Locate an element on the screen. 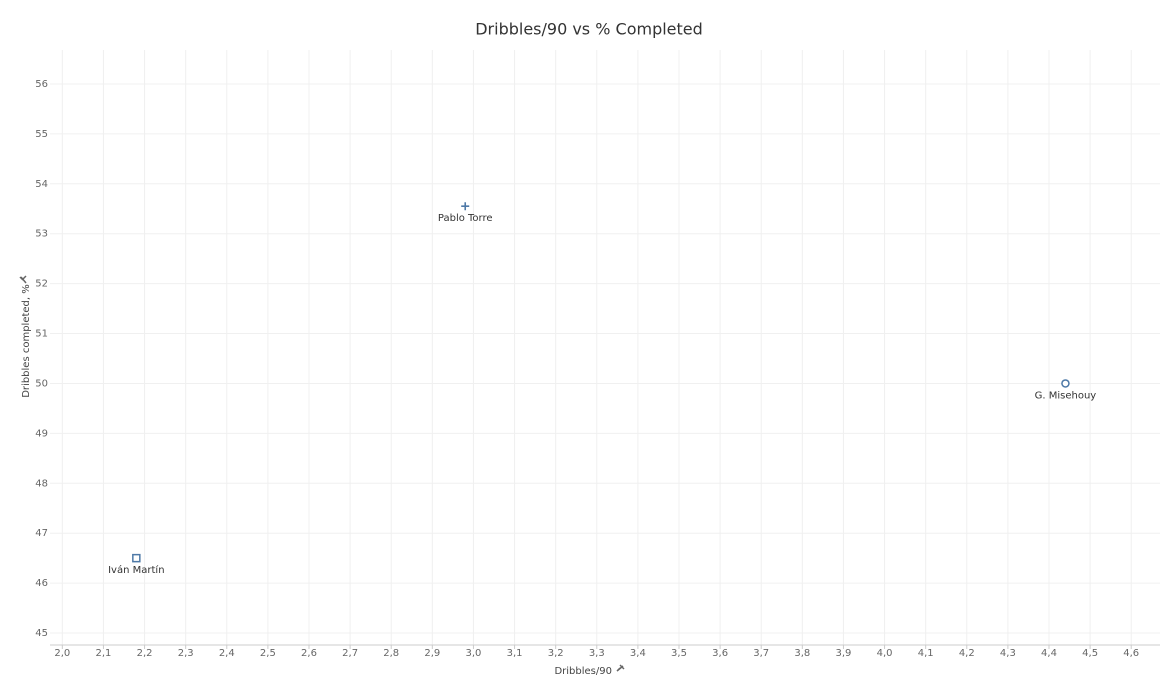 This screenshot has height=700, width=1170. x-tick-label: 4,2 is located at coordinates (967, 653).